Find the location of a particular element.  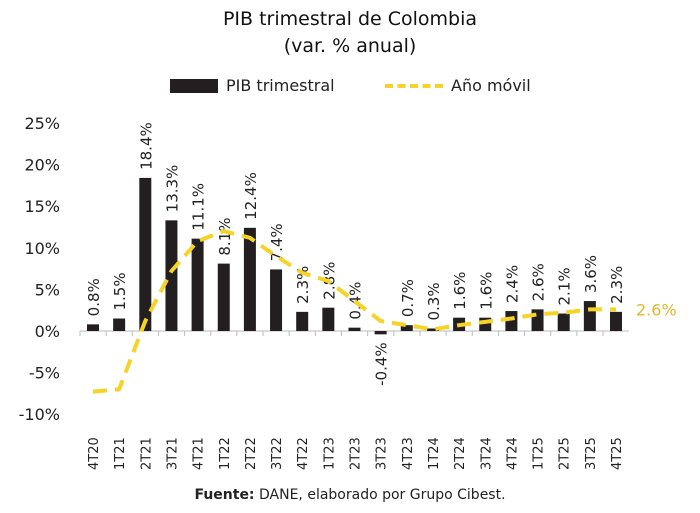

chart-subtitle: (var. % anual) is located at coordinates (350, 46).